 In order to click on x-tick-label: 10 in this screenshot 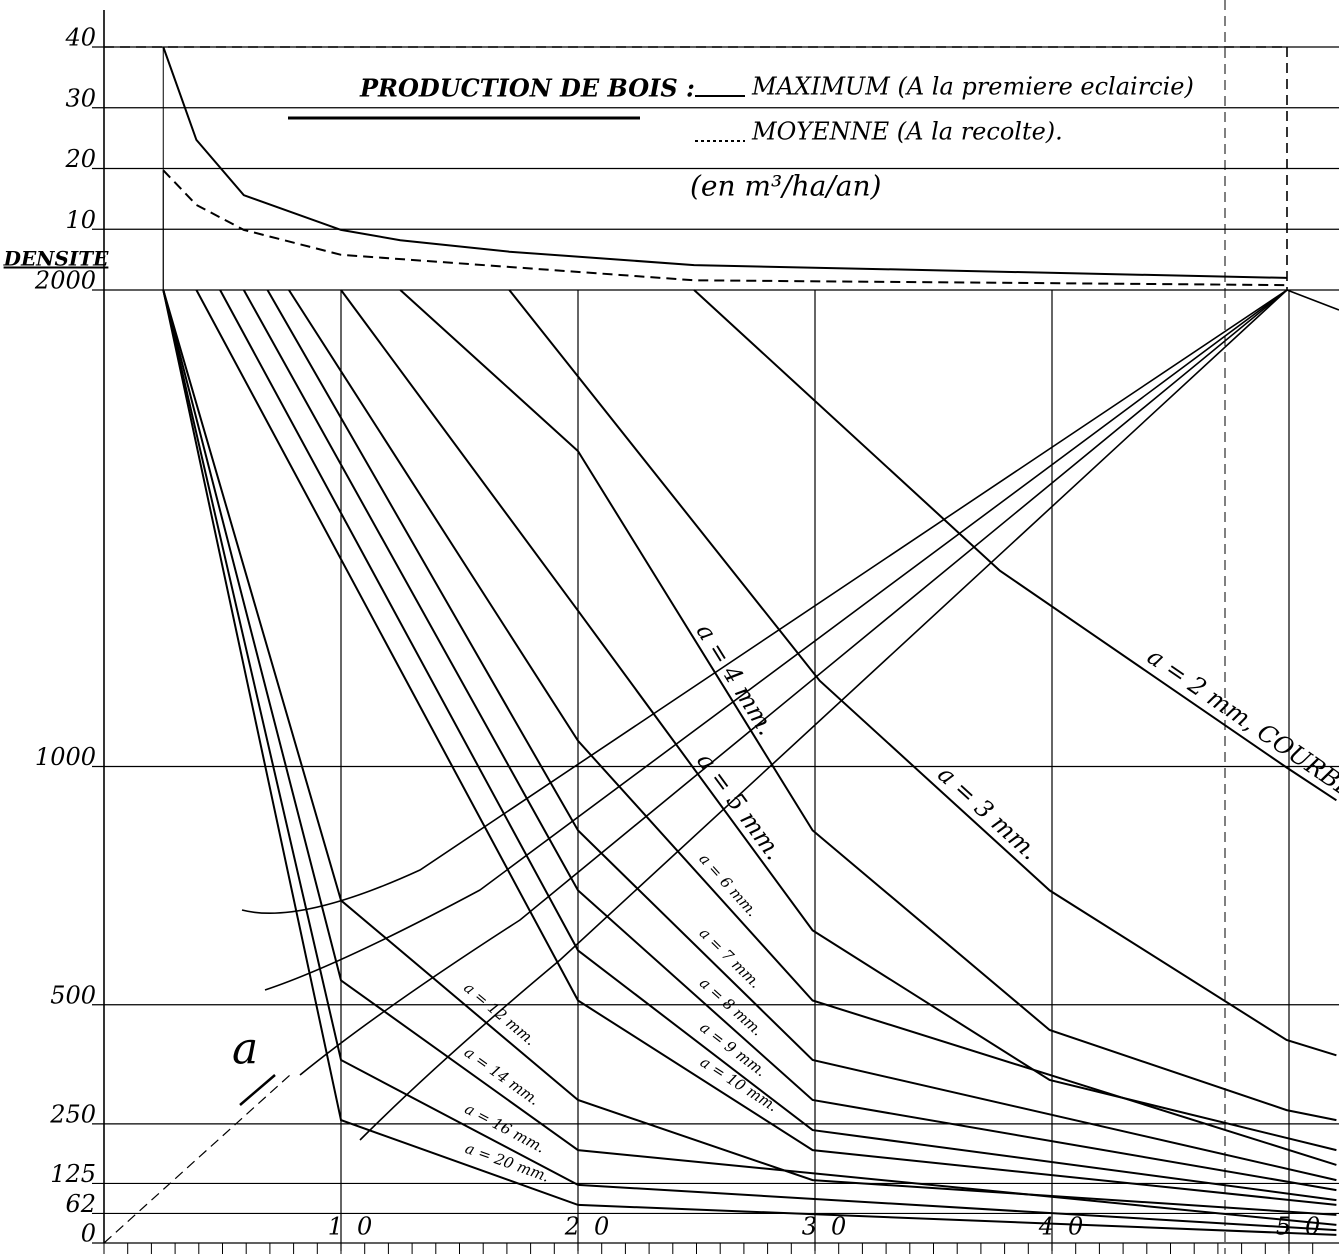, I will do `click(357, 1227)`.